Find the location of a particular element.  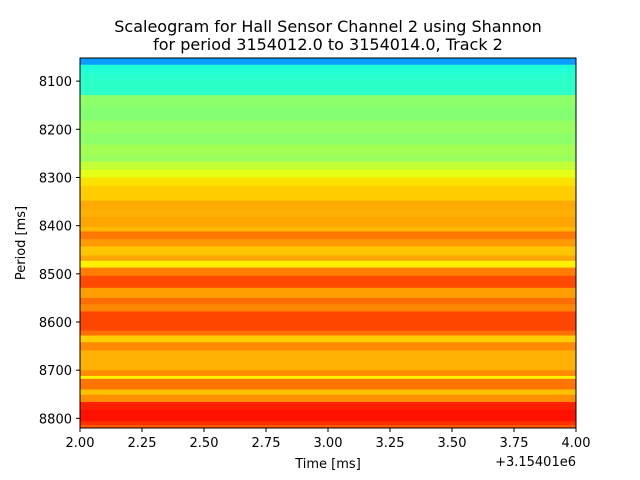

y-tick-label: 8500 is located at coordinates (55, 275).